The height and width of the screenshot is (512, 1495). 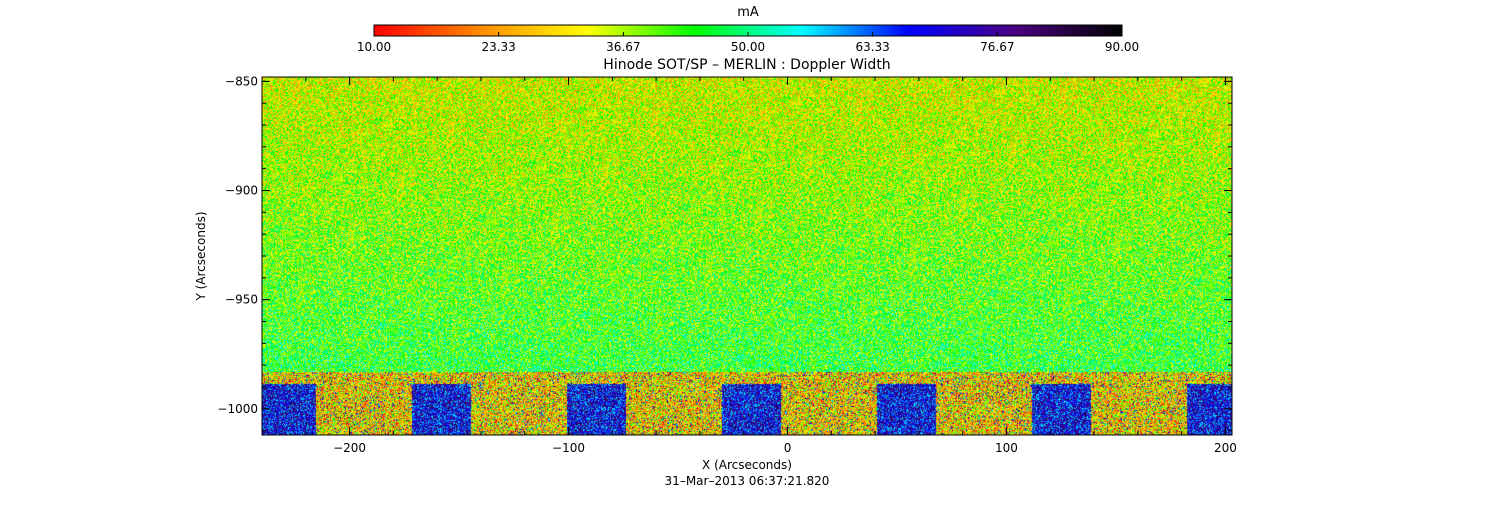 I want to click on colorbar-tick-label: 23.33, so click(x=498, y=47).